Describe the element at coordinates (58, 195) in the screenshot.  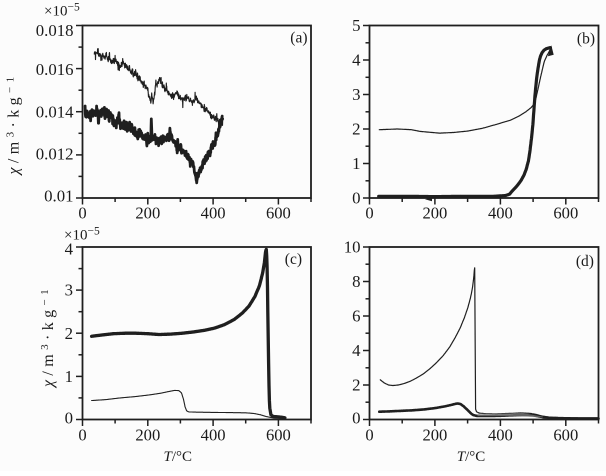
I see `svg-text: 0.01` at that location.